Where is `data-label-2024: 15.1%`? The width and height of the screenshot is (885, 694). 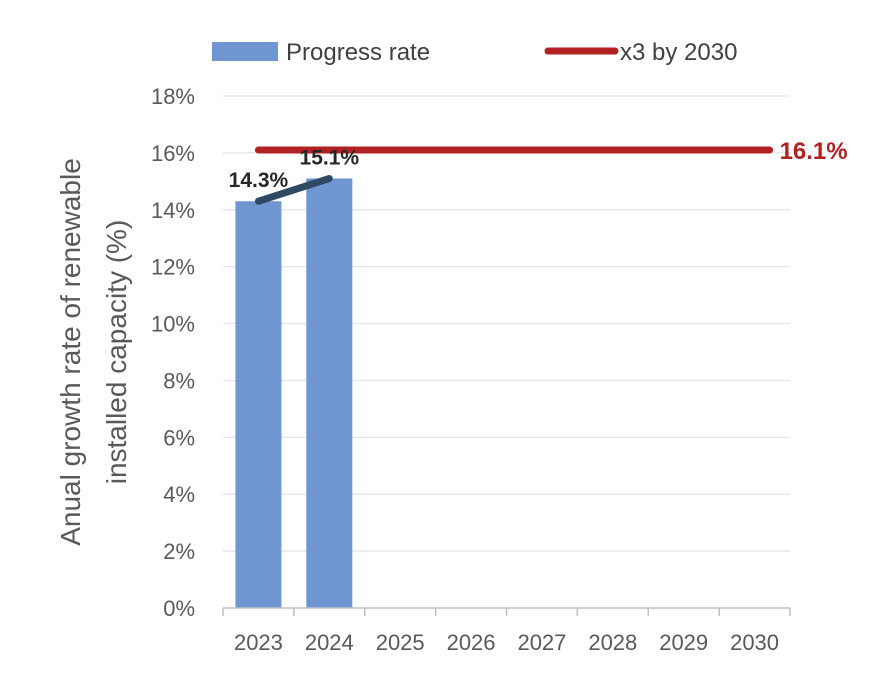
data-label-2024: 15.1% is located at coordinates (330, 157).